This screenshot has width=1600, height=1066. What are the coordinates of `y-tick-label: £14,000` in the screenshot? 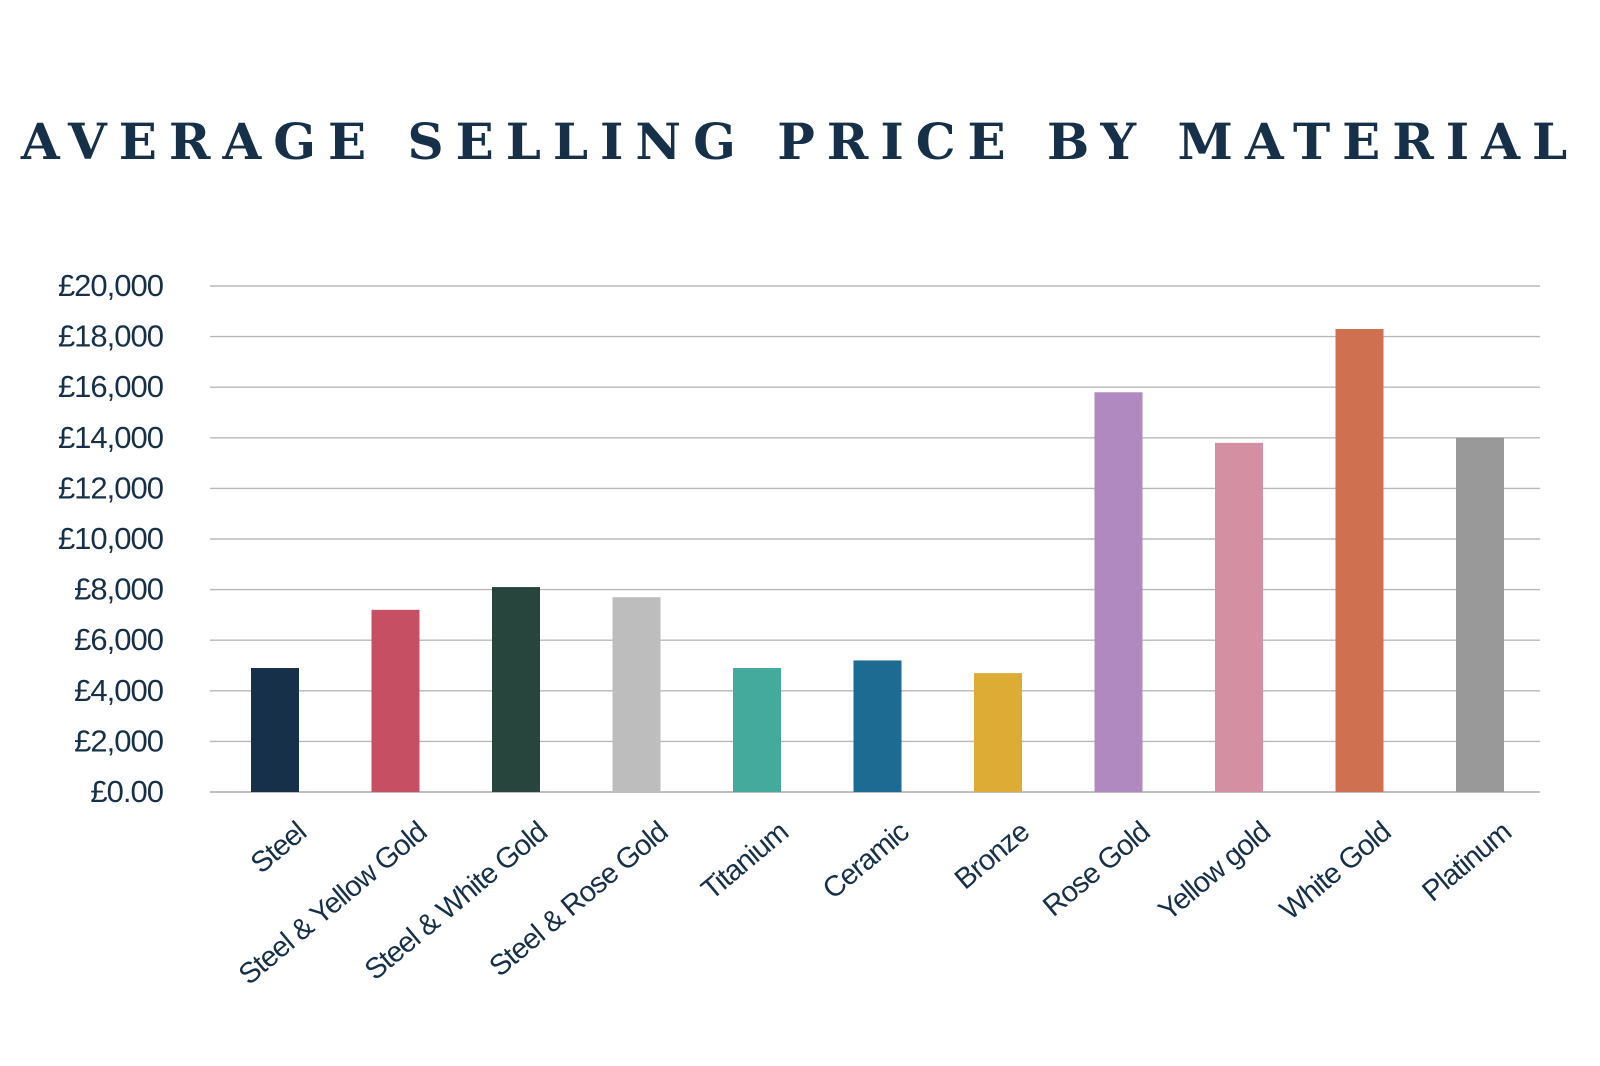 It's located at (111, 437).